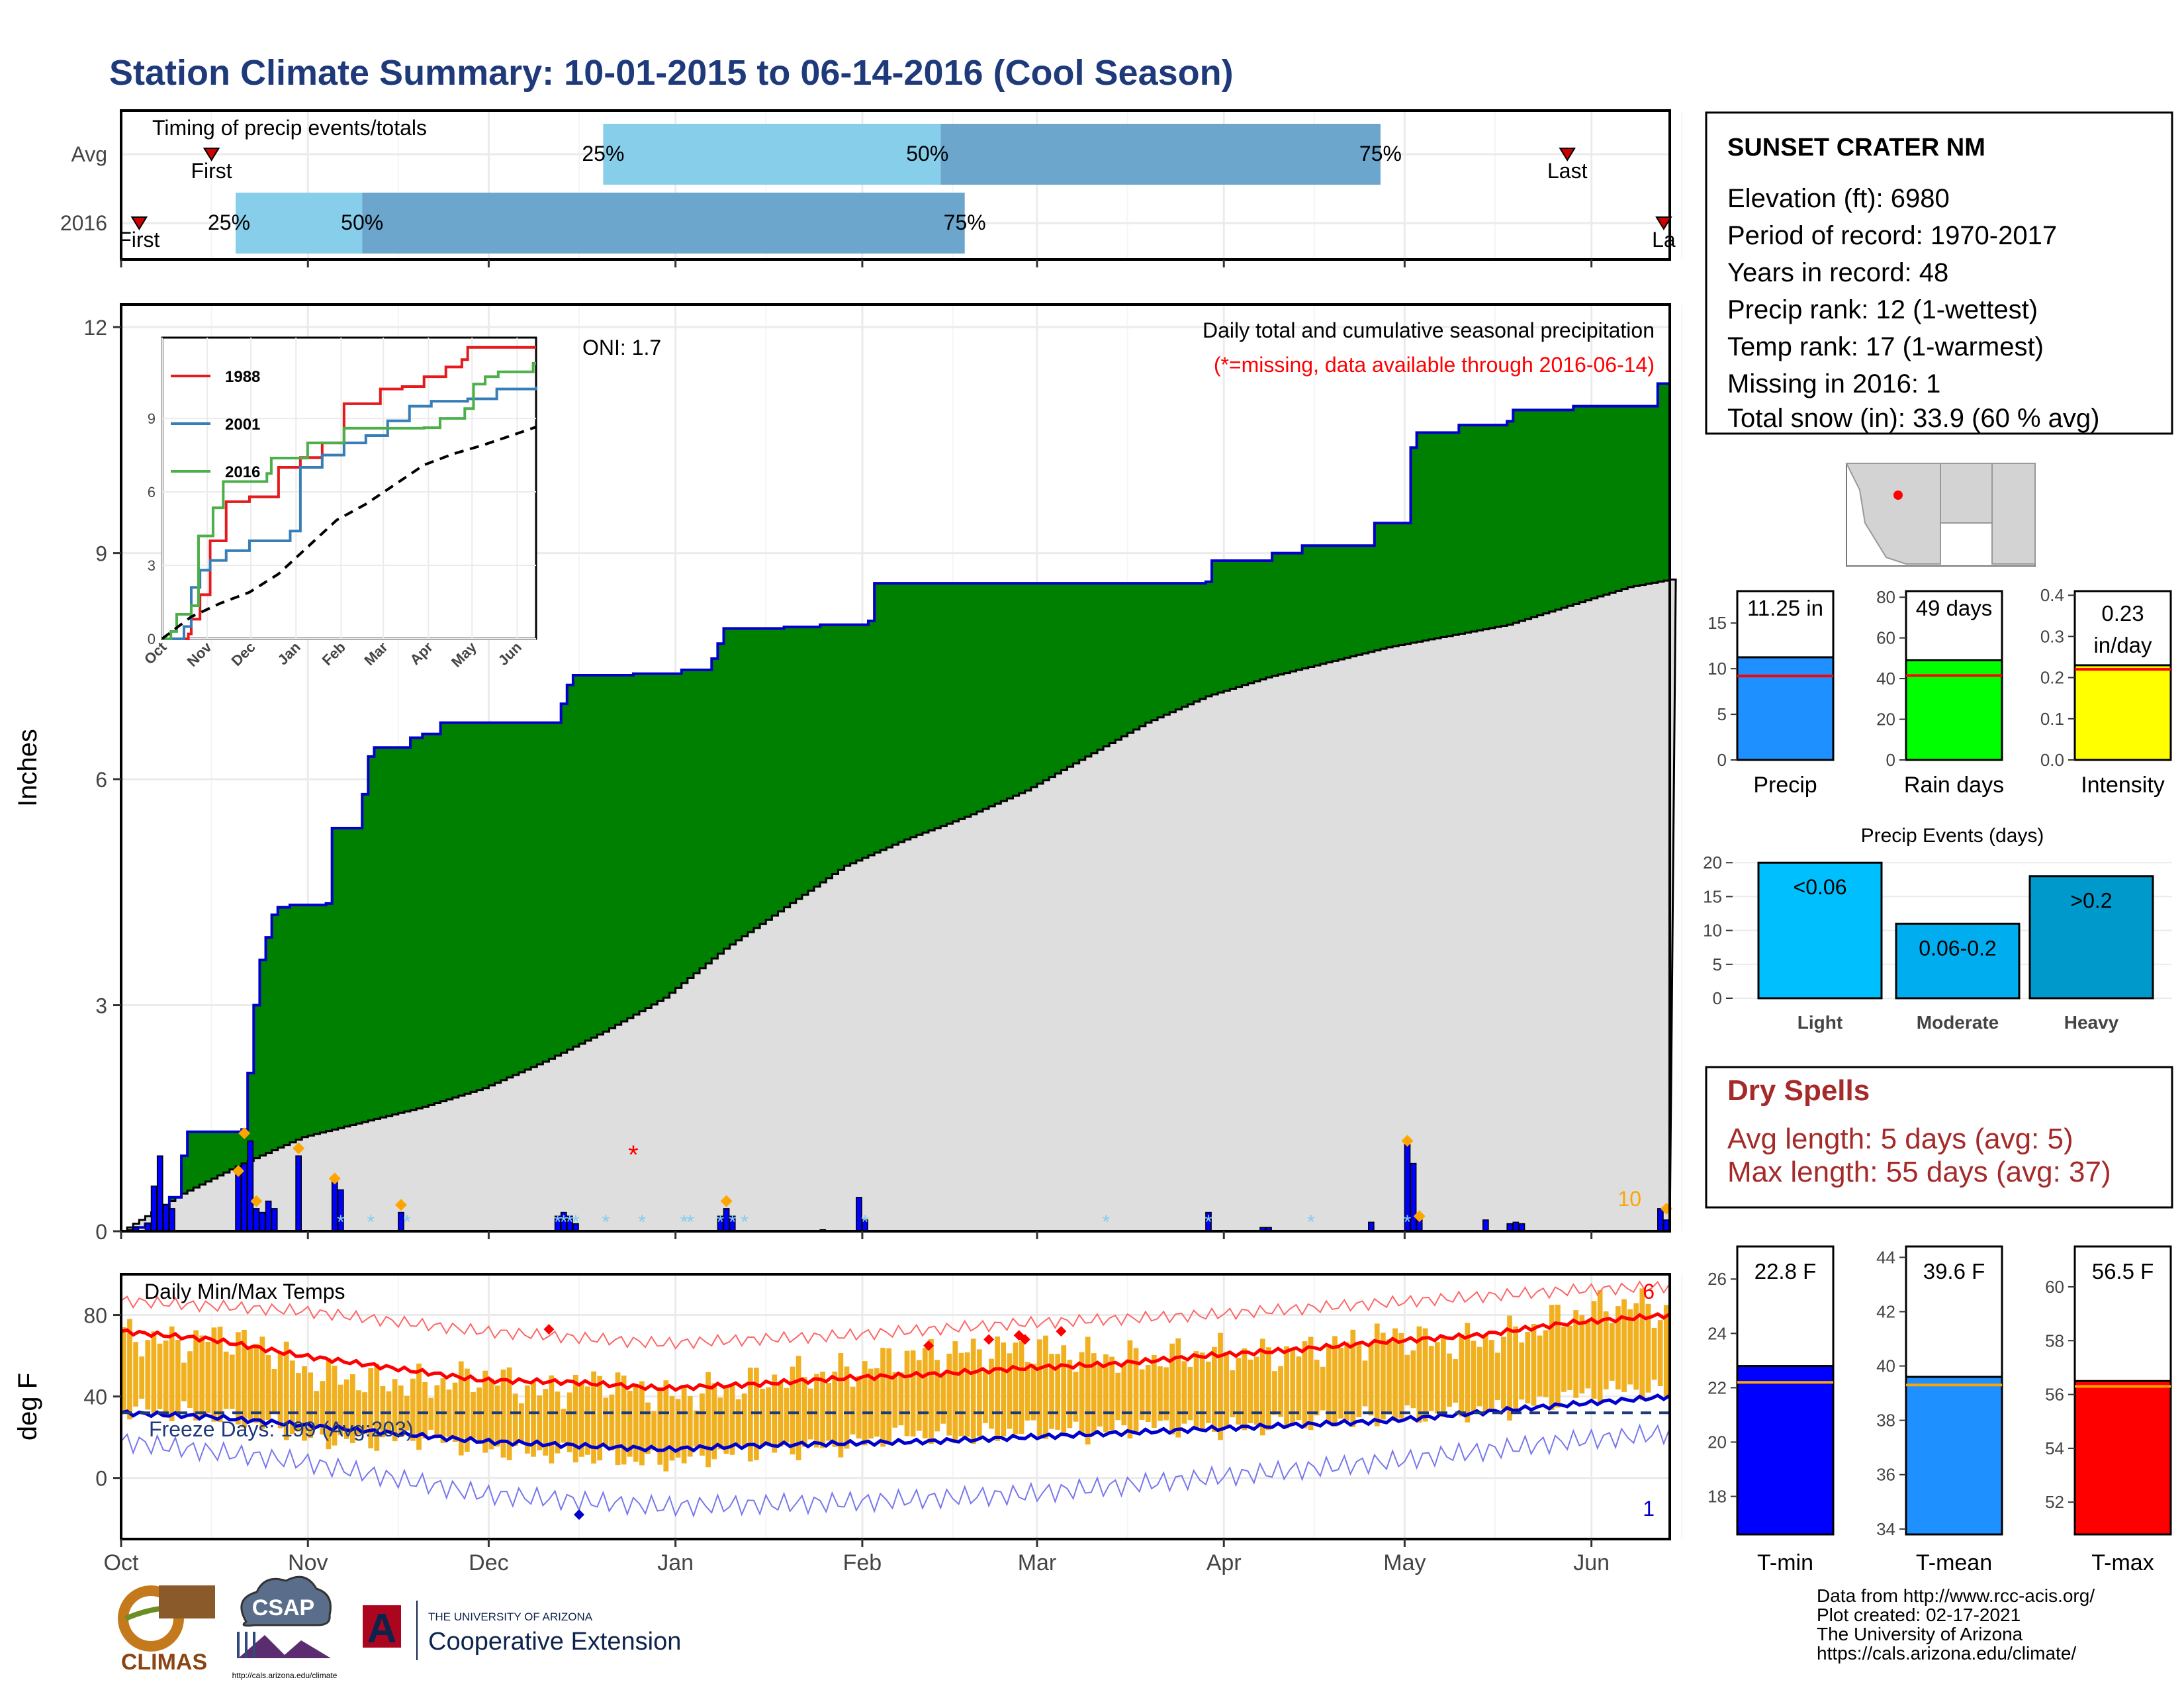 Image resolution: width=2184 pixels, height=1688 pixels. Describe the element at coordinates (1786, 1271) in the screenshot. I see `temp-summary-value-label: 22.8 F` at that location.